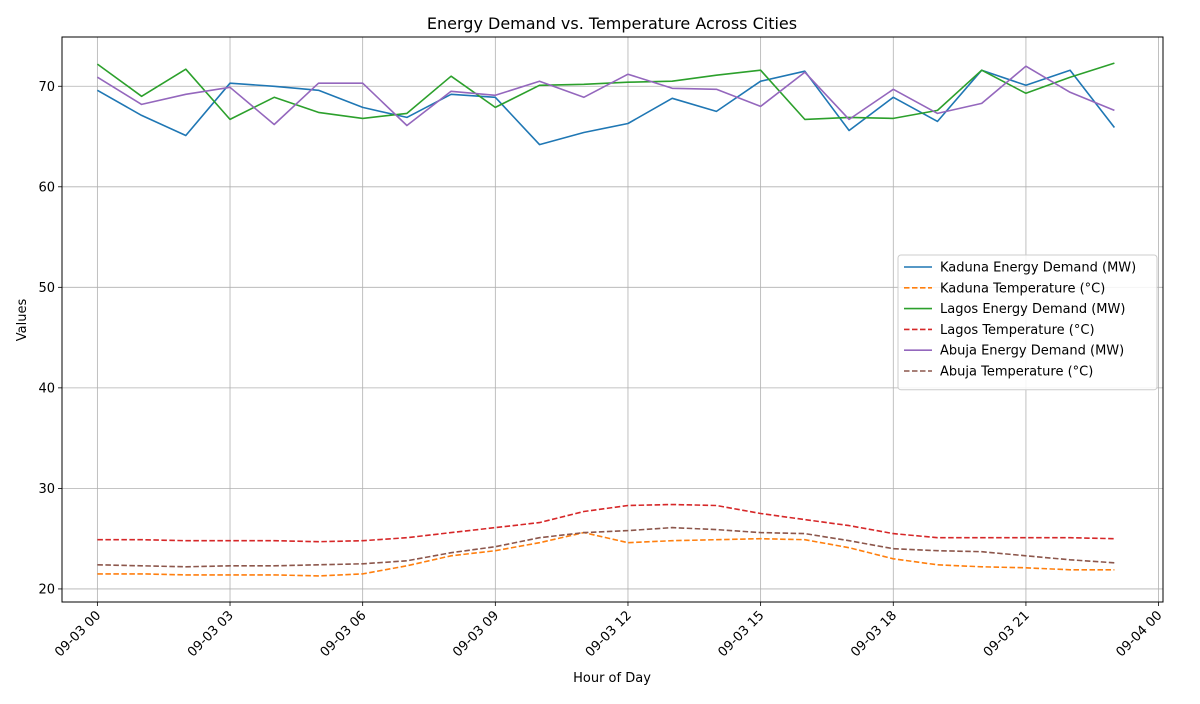  I want to click on y-tick-label: 70, so click(46, 87).